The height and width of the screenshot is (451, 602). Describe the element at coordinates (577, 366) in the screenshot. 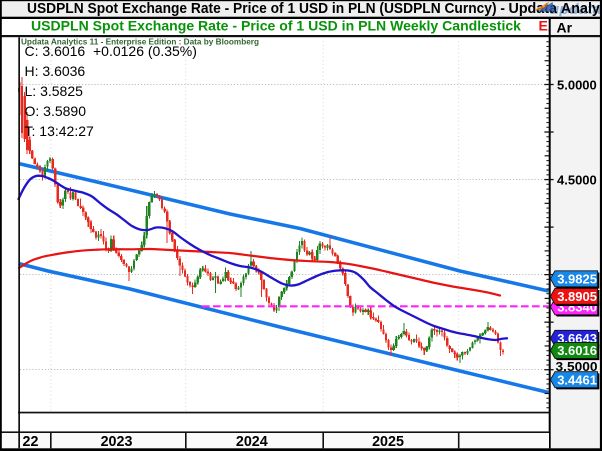

I see `svg-text: 3.5000` at that location.